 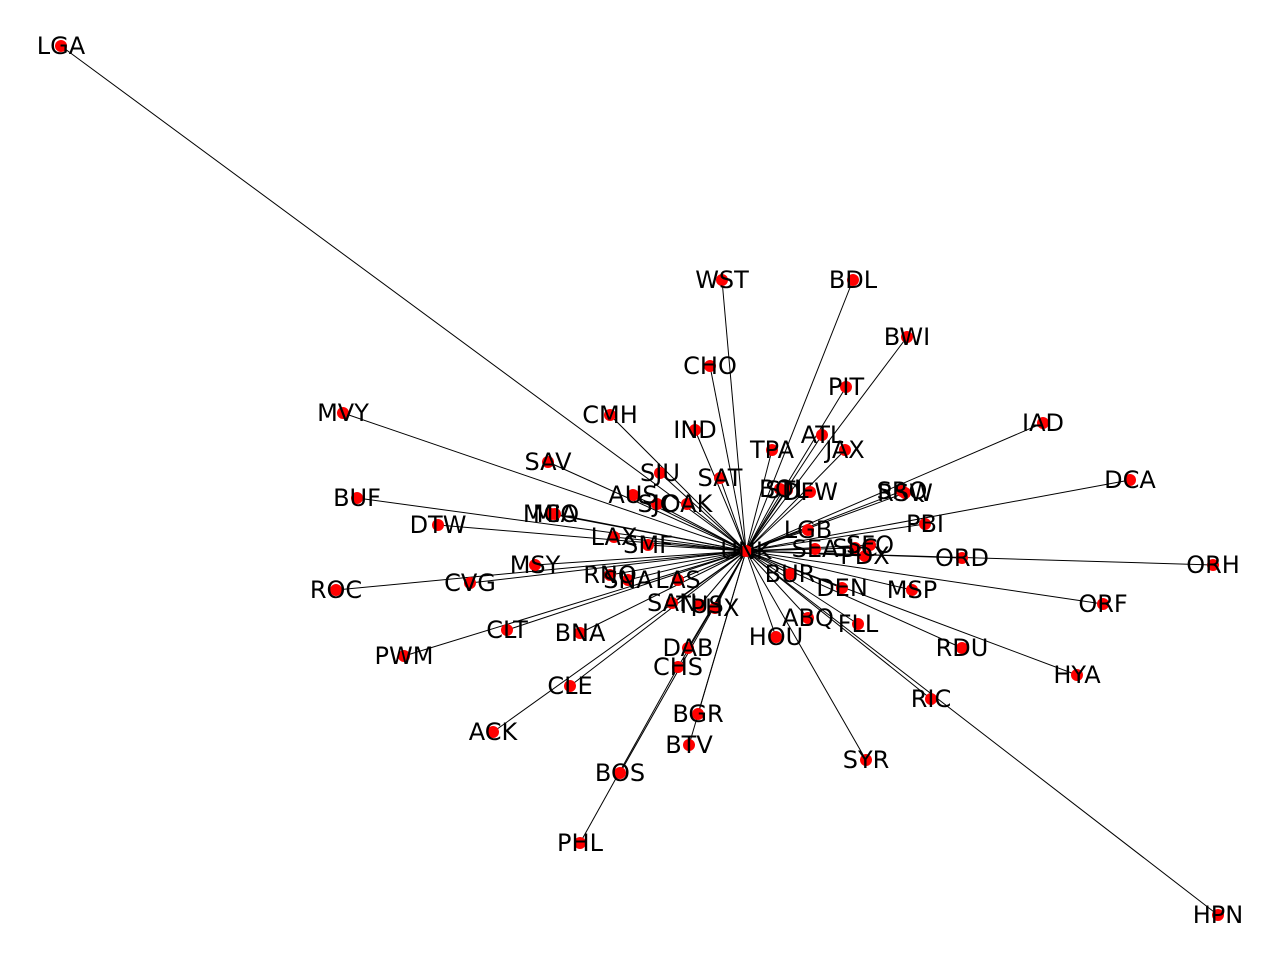 What do you see at coordinates (866, 760) in the screenshot?
I see `node-syr` at bounding box center [866, 760].